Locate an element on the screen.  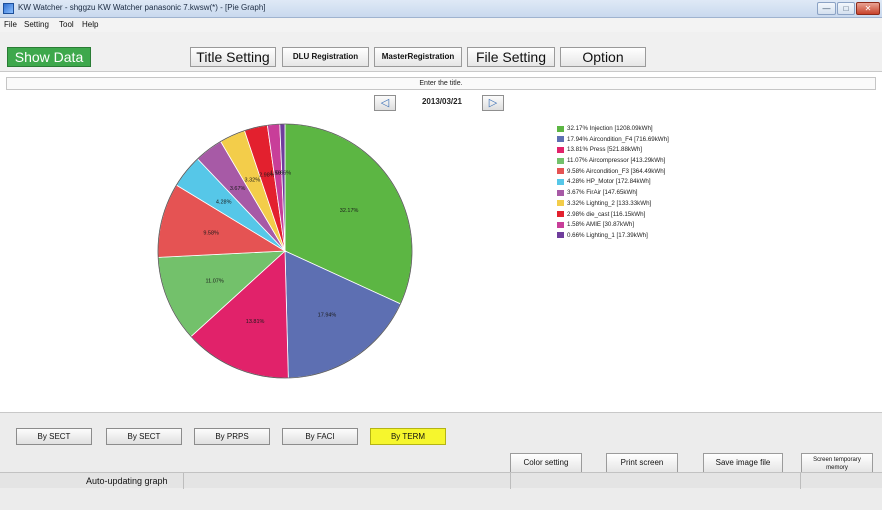
legend-item: 1.58% AMIE [30.87kWh] is located at coordinates (667, 225).